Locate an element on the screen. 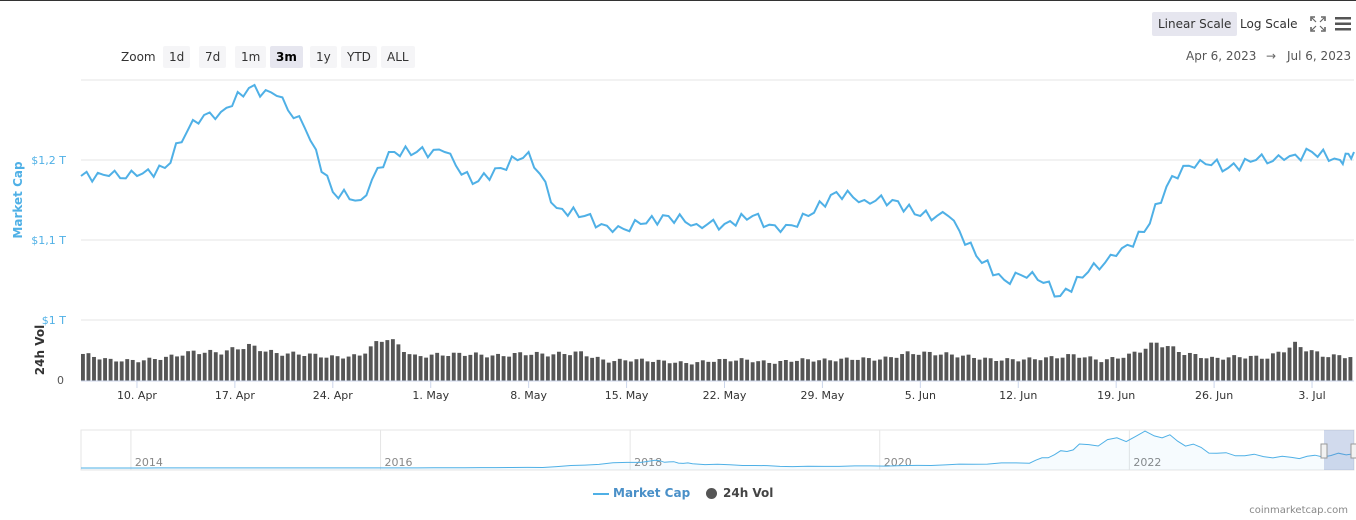  zoom-button-ytd: YTD is located at coordinates (359, 57).